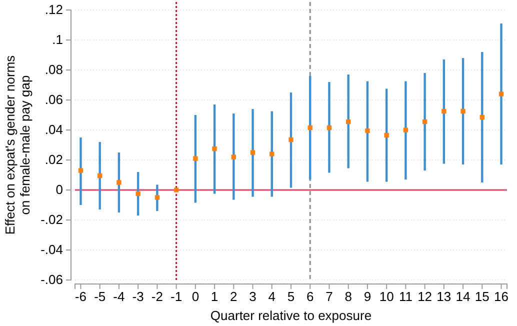 This screenshot has width=517, height=326. Describe the element at coordinates (482, 296) in the screenshot. I see `x-tick-label: 15` at that location.